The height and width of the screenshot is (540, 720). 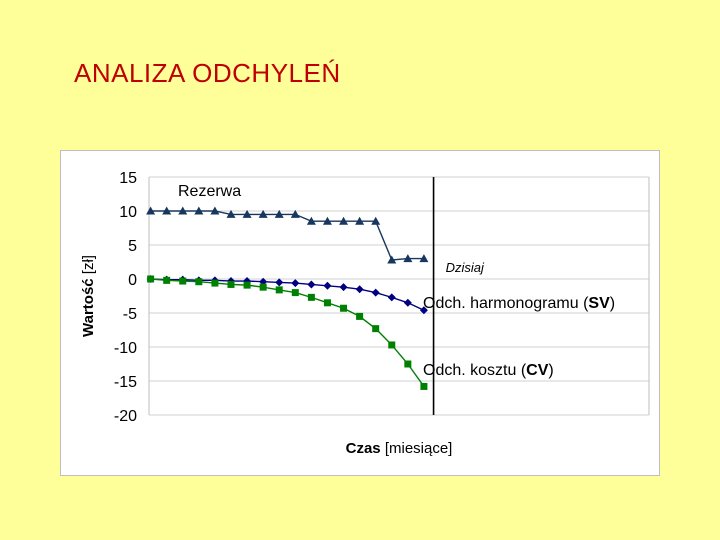 What do you see at coordinates (475, 370) in the screenshot?
I see `series-label-text: Odch. kosztu (` at bounding box center [475, 370].